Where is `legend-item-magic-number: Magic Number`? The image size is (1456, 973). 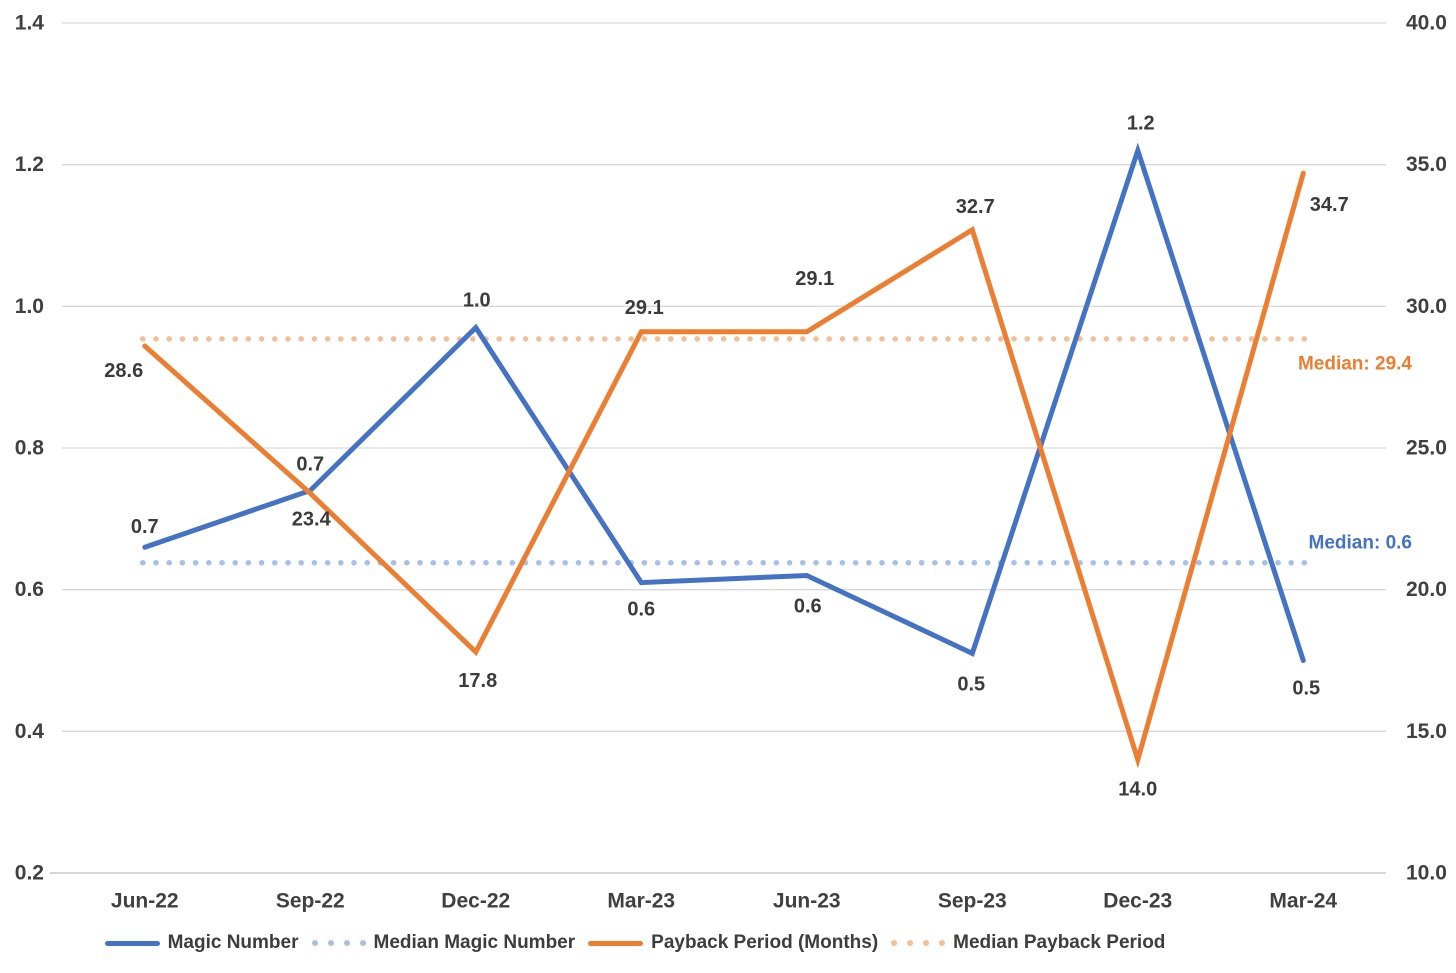
legend-item-magic-number: Magic Number is located at coordinates (201, 943).